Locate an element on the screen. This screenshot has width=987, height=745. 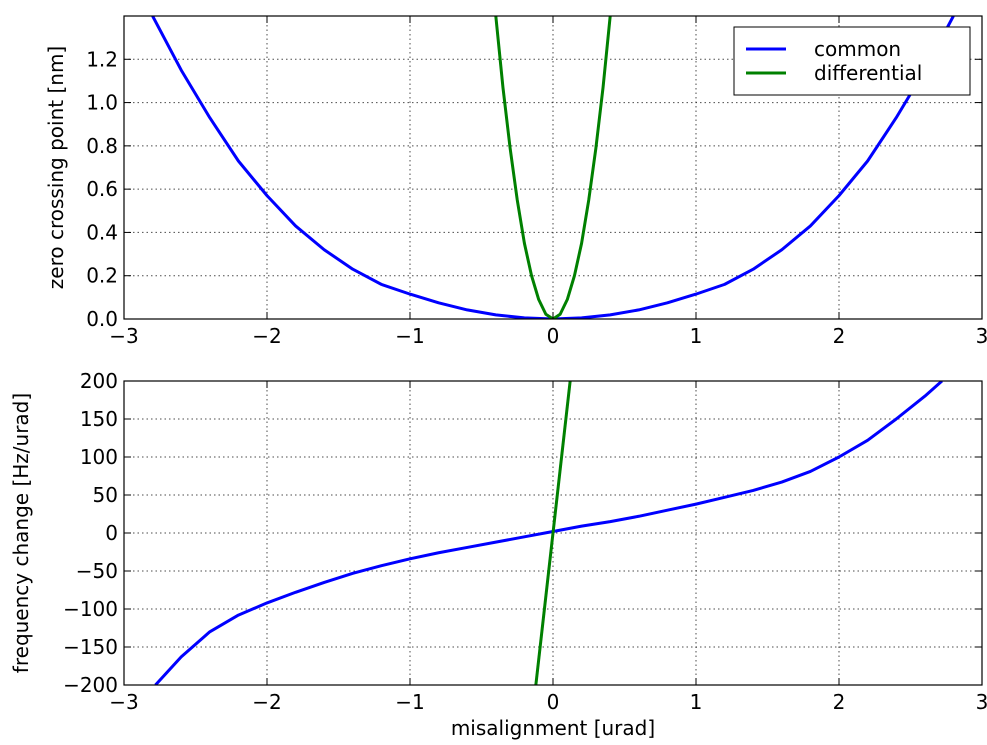
y-tick-label: 0.2 is located at coordinates (102, 276).